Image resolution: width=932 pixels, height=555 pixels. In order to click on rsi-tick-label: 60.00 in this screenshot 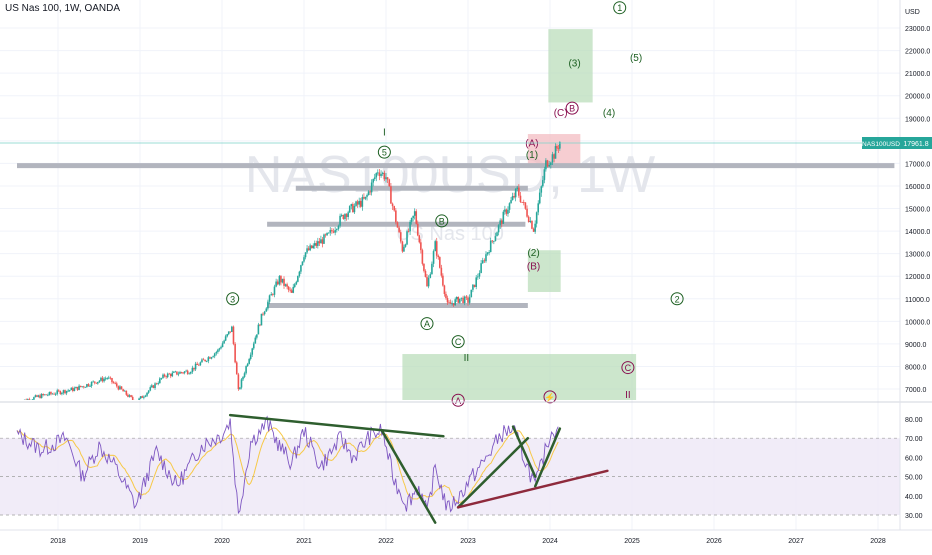, I will do `click(914, 458)`.